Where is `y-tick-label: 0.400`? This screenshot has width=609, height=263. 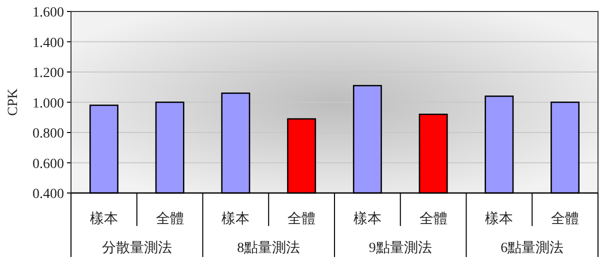 y-tick-label: 0.400 is located at coordinates (48, 194).